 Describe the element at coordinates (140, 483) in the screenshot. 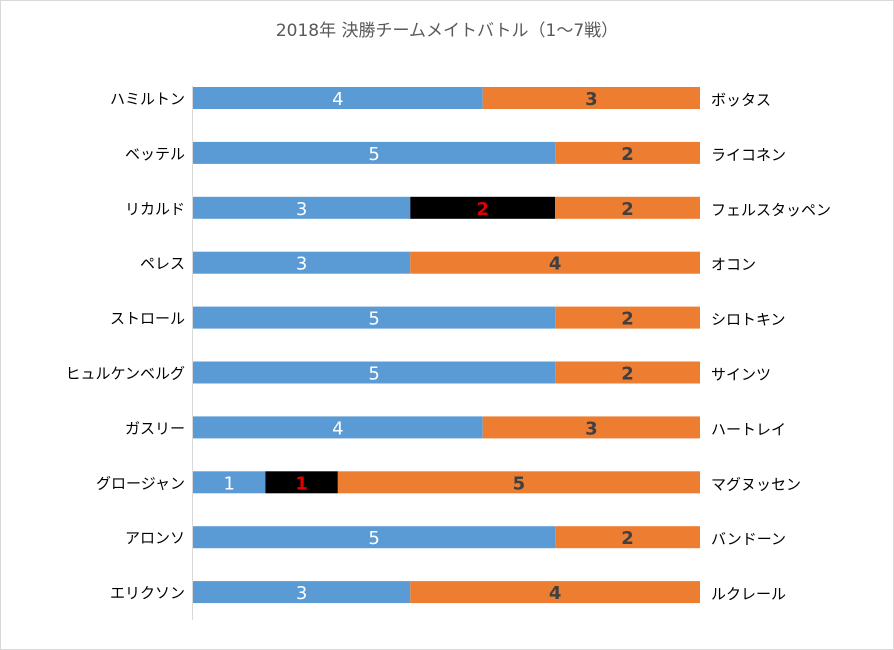

I see `category-label-left: グロージャン` at that location.